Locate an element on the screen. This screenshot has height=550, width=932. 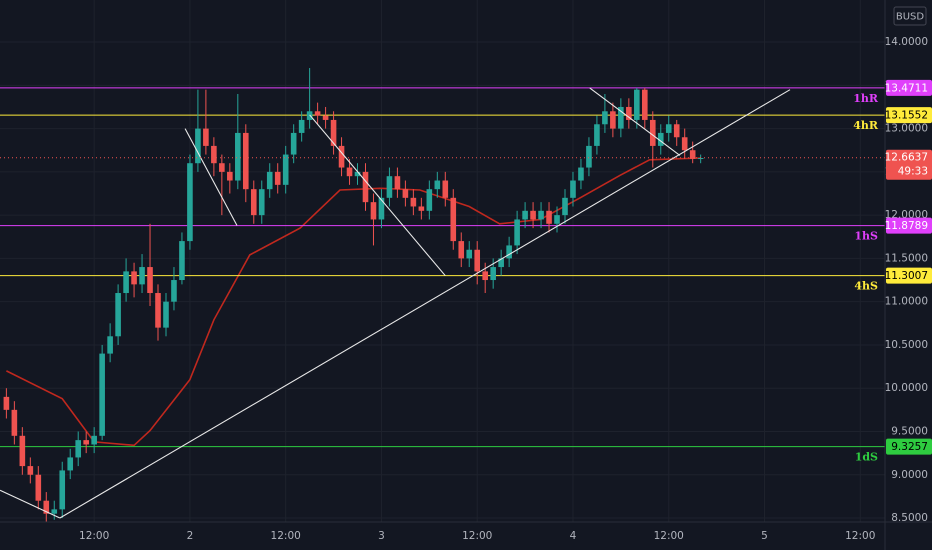
level-label: 4hS is located at coordinates (866, 286).